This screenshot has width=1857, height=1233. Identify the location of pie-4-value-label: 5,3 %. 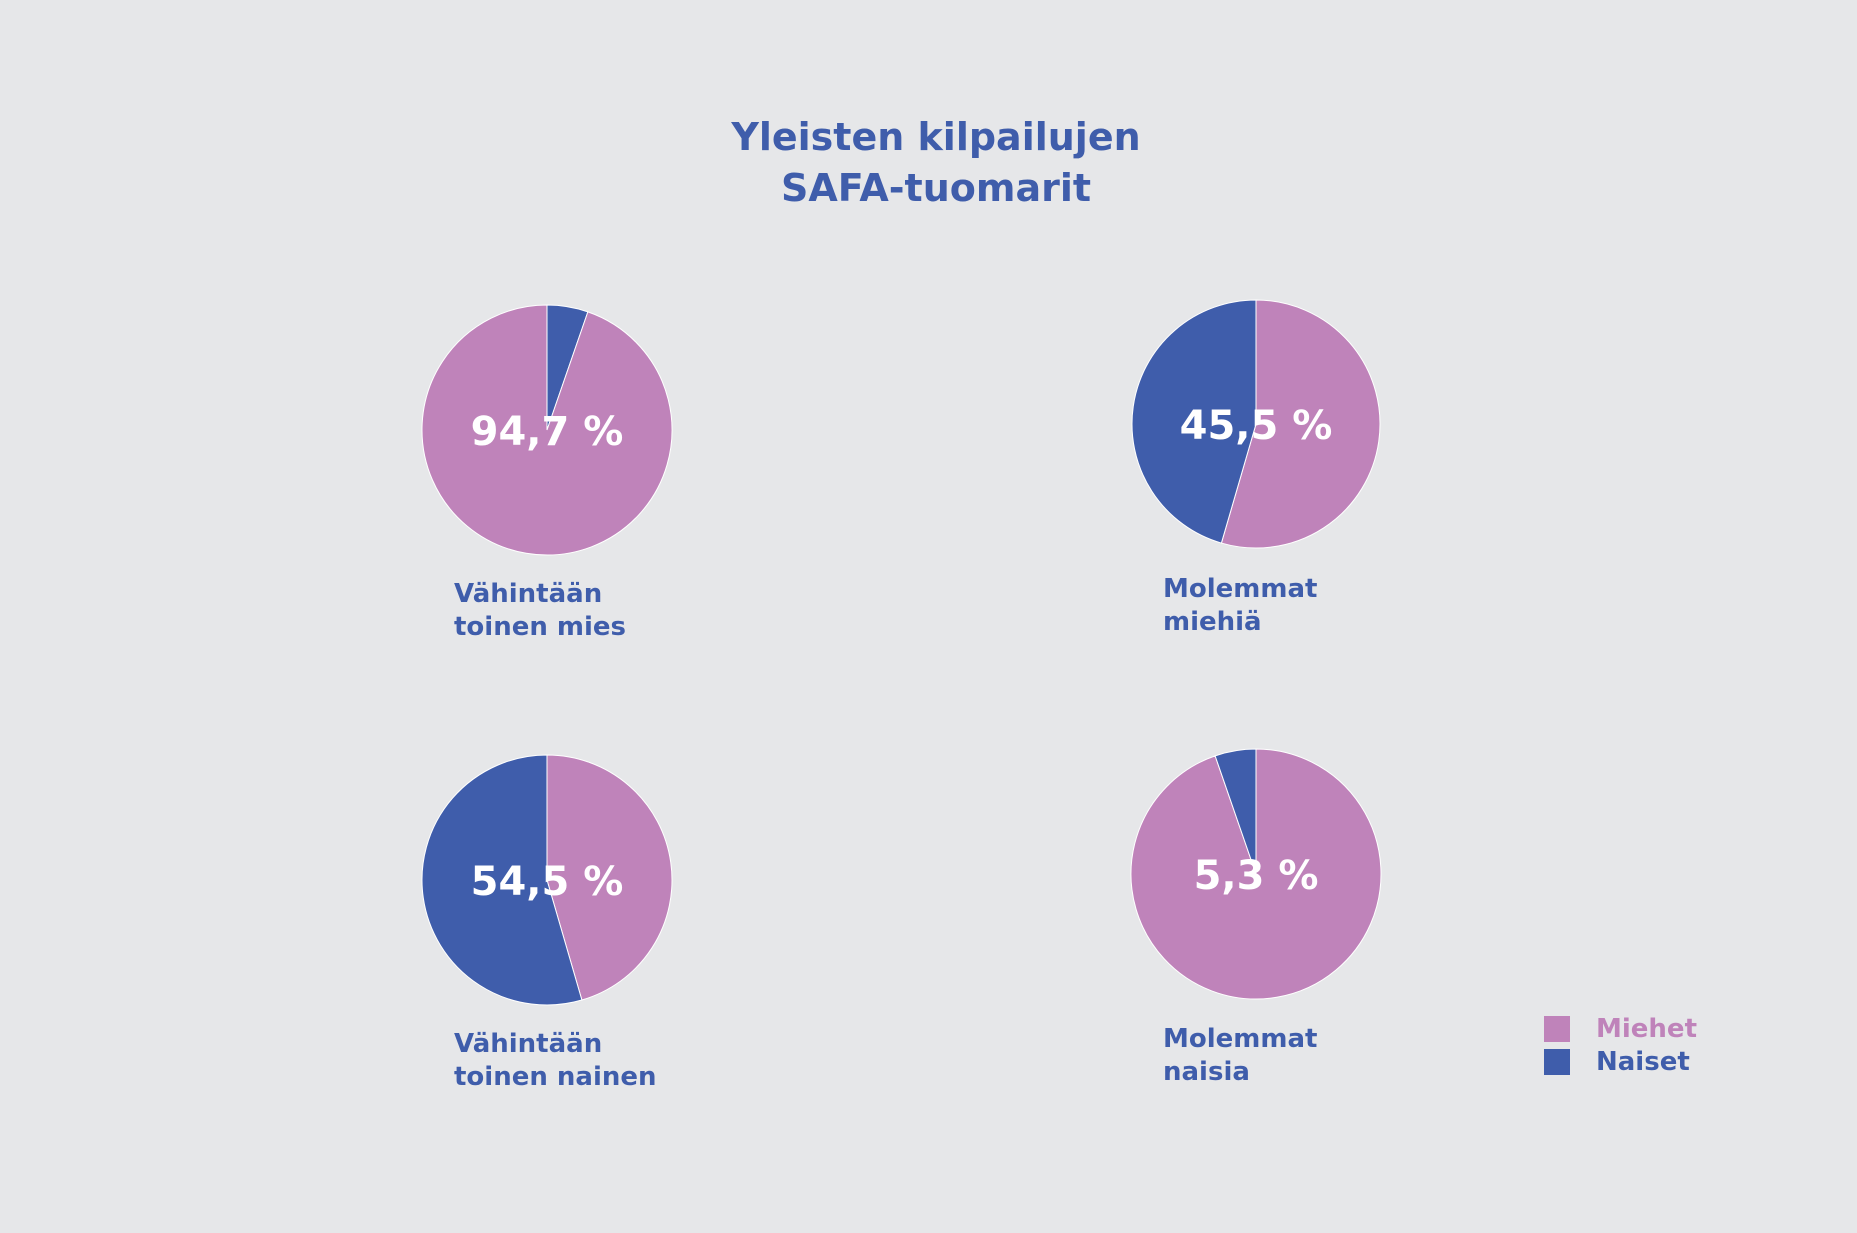
(1256, 876).